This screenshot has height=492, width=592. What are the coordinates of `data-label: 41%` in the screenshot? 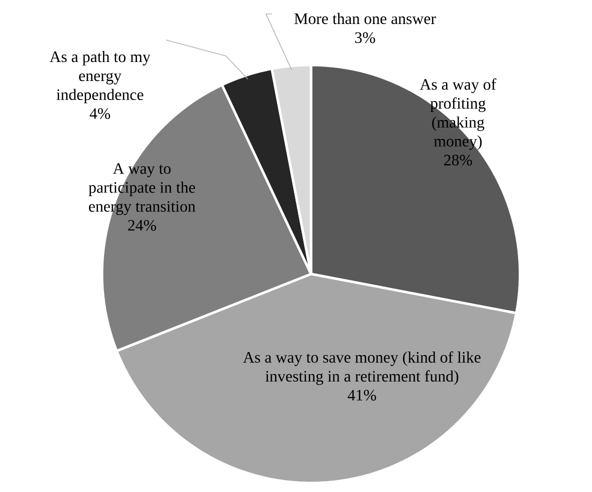 It's located at (362, 395).